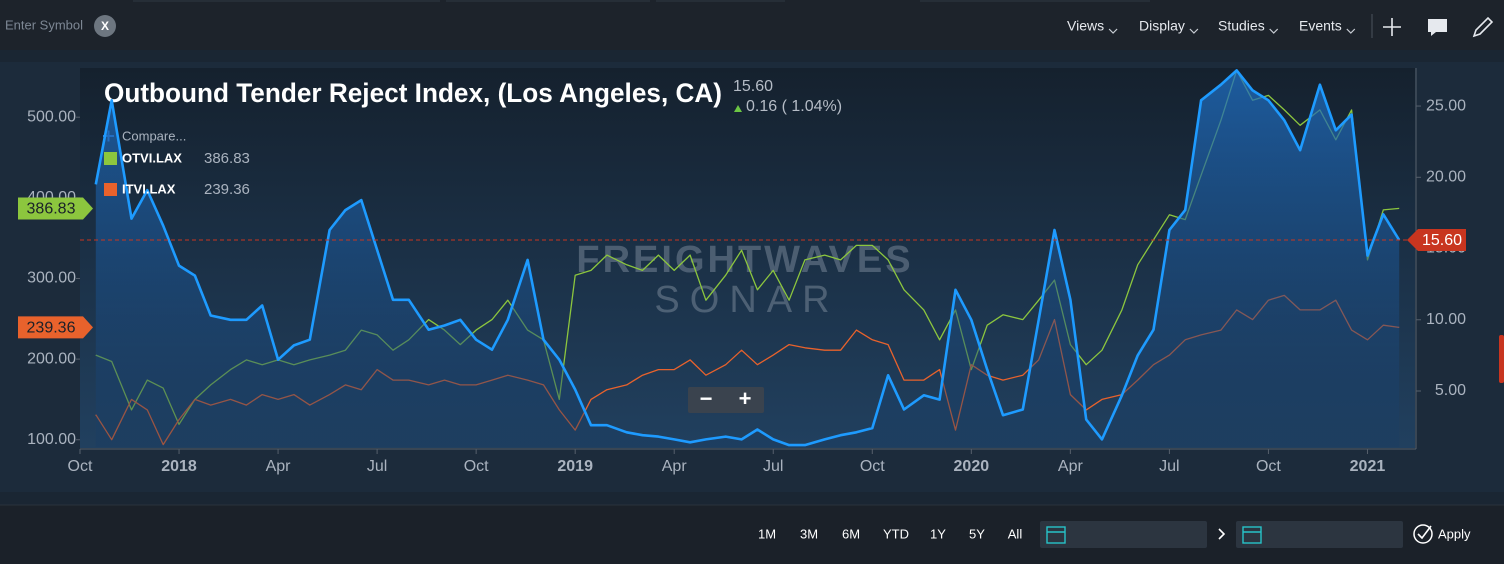 Image resolution: width=1504 pixels, height=564 pixels. Describe the element at coordinates (1085, 26) in the screenshot. I see `menu-item: Views` at that location.